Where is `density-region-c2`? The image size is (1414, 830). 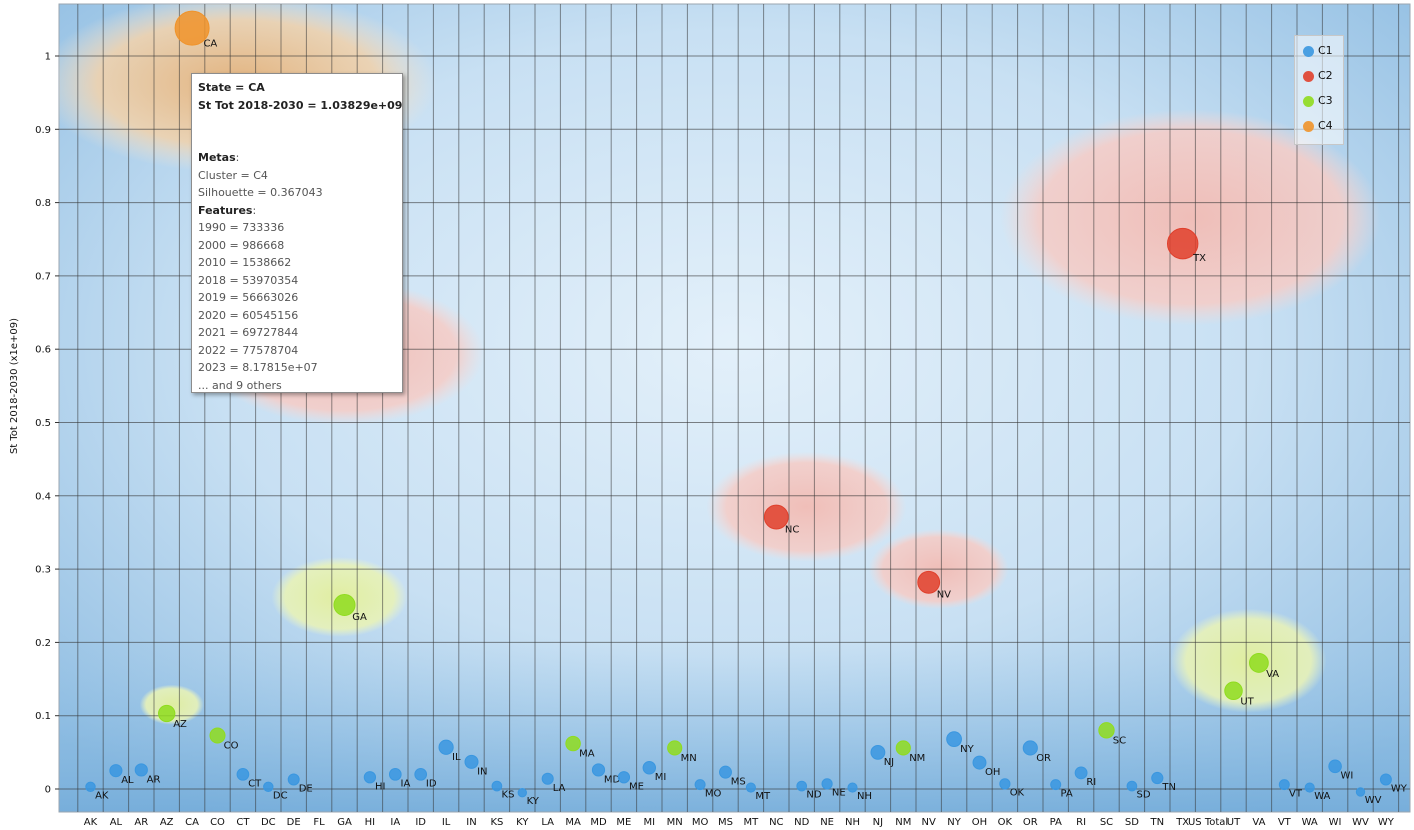
density-region-c2 is located at coordinates (1190, 217).